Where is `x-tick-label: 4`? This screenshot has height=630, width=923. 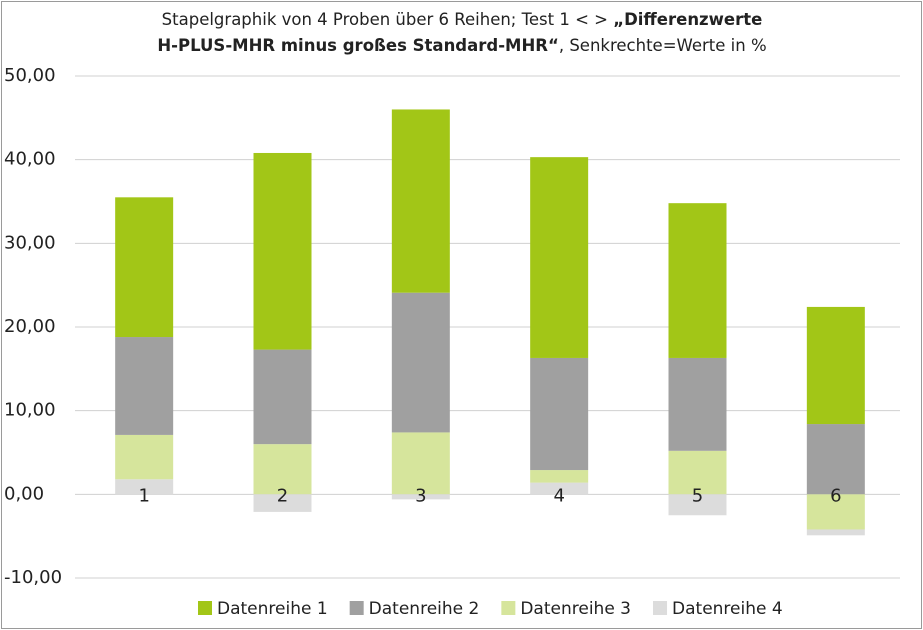
x-tick-label: 4 is located at coordinates (558, 495).